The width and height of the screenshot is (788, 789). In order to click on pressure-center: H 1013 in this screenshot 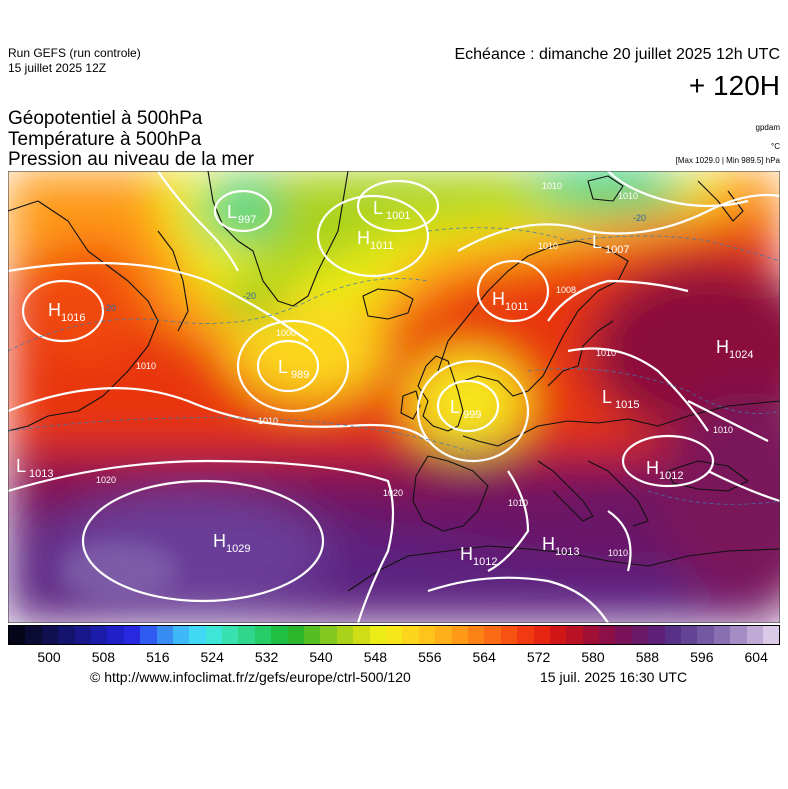, I will do `click(560, 546)`.